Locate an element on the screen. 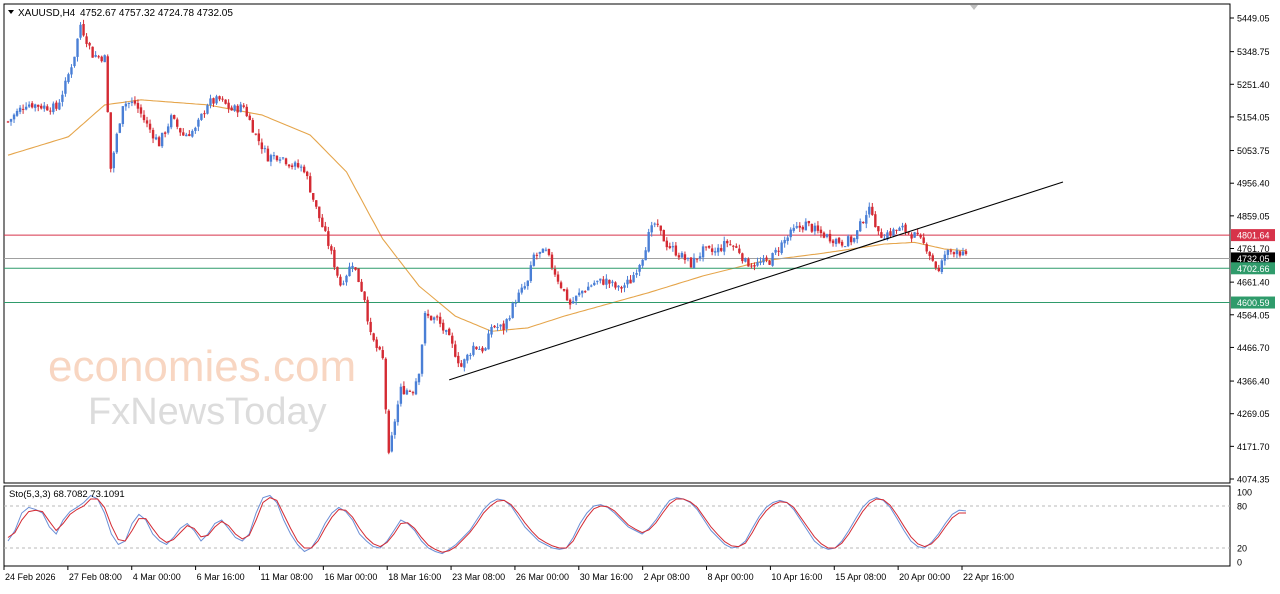 This screenshot has width=1280, height=594. time-tick-label: 15 Apr 08:00 is located at coordinates (860, 577).